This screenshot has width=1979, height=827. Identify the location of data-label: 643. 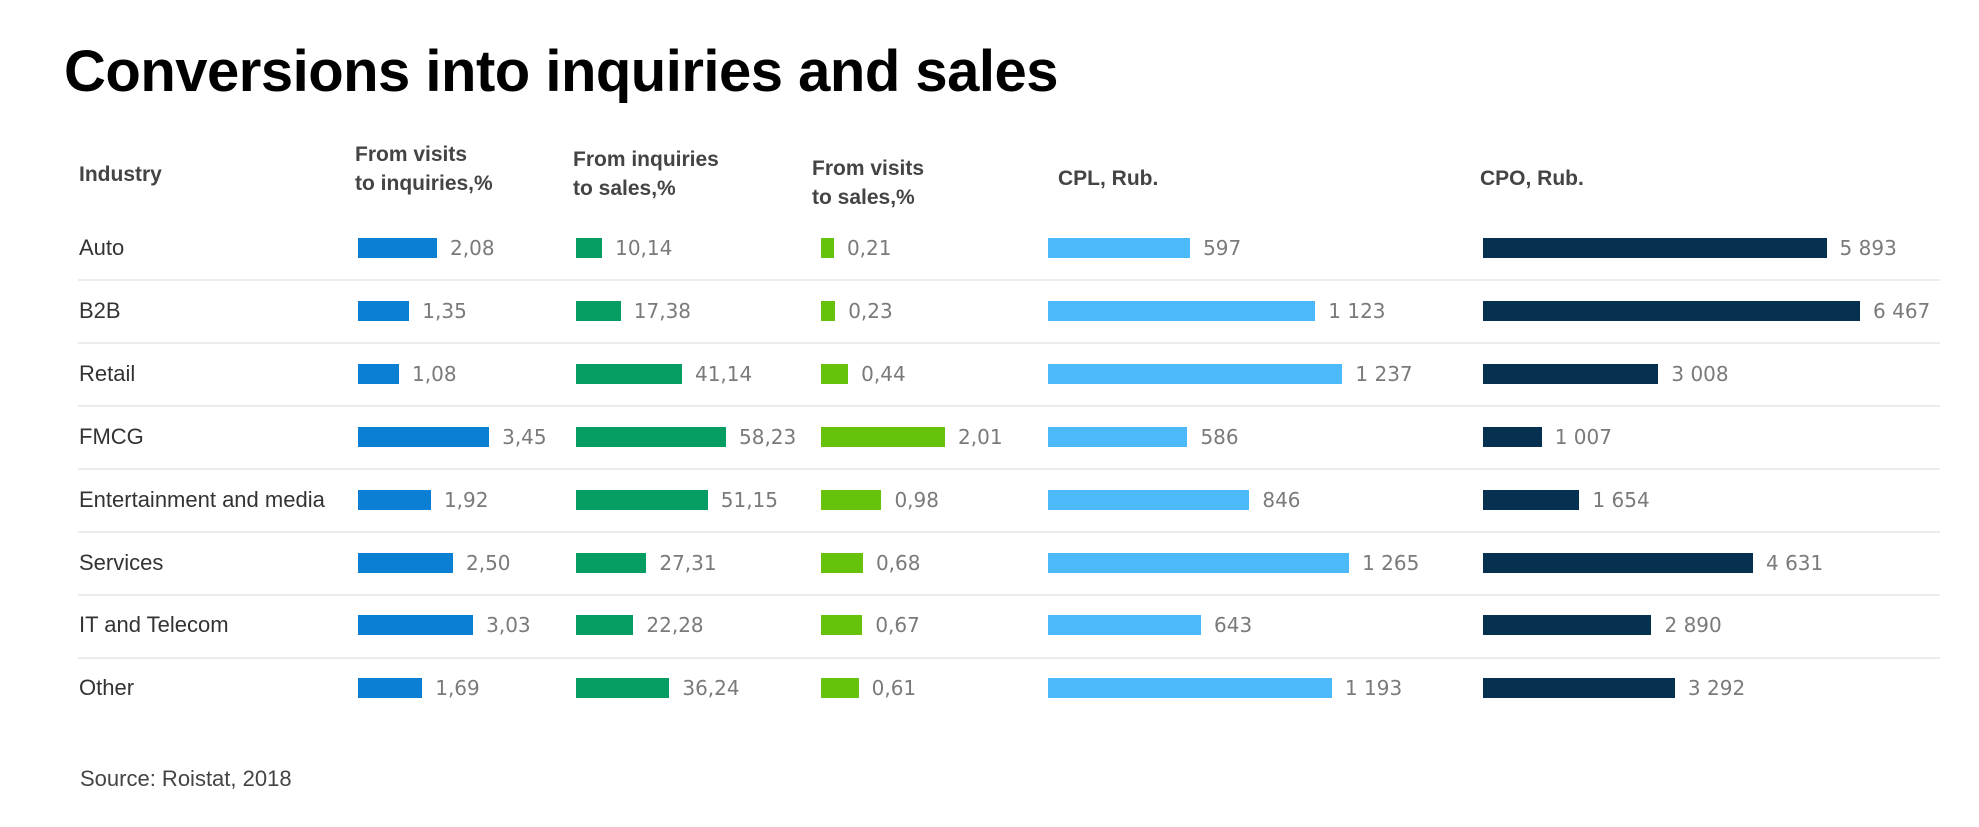
(1233, 625).